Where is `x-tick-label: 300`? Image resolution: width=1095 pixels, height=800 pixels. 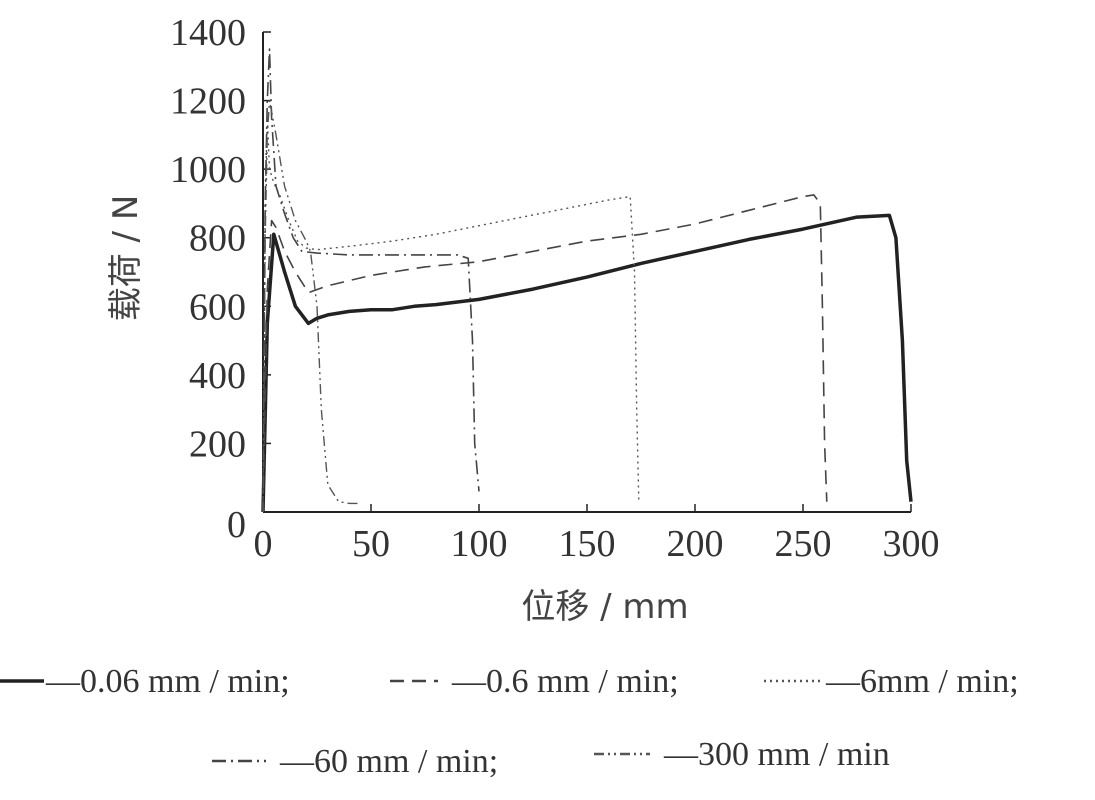 x-tick-label: 300 is located at coordinates (911, 544).